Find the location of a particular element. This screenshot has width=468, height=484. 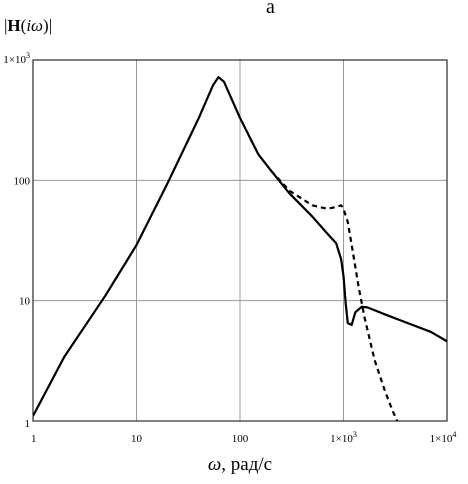

y-tick-label: 1×10³ is located at coordinates (16, 58).